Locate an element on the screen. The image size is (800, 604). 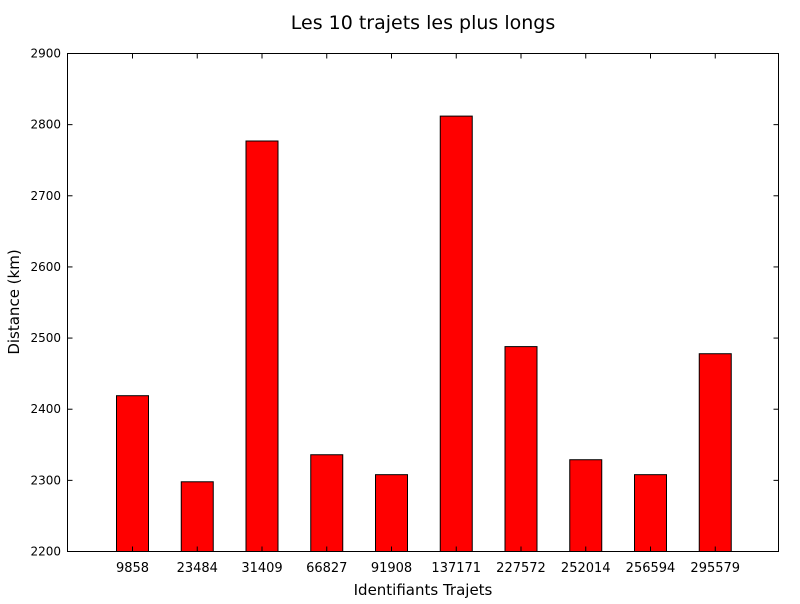
chart-title: Les 10 trajets les plus longs is located at coordinates (423, 23).